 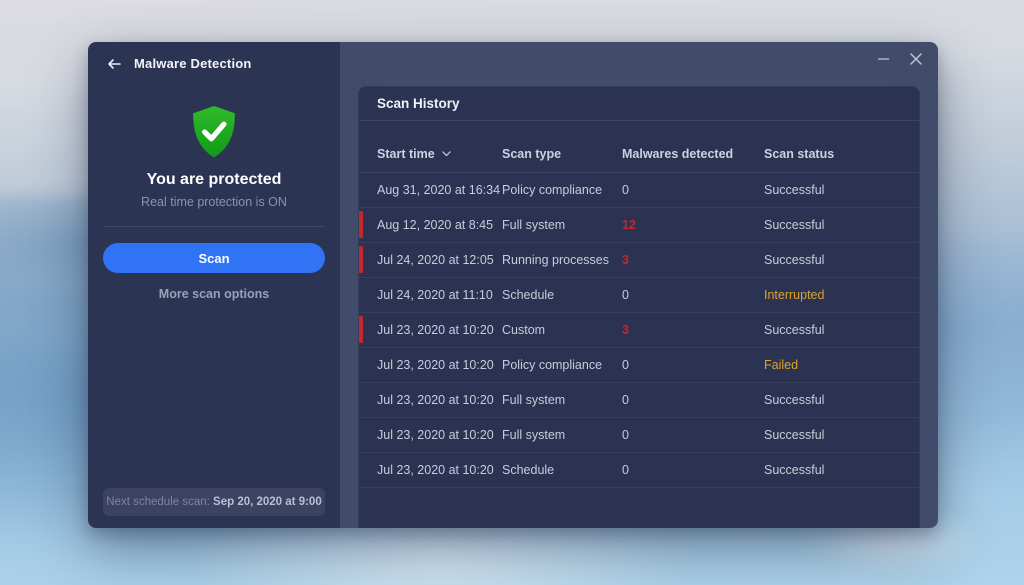 What do you see at coordinates (899, 59) in the screenshot?
I see `window-controls` at bounding box center [899, 59].